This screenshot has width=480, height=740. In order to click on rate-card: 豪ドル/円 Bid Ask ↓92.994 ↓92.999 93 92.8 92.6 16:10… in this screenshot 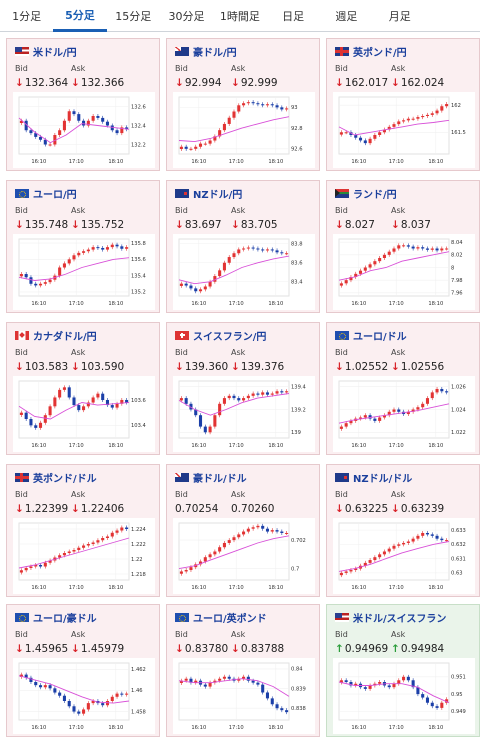, I will do `click(243, 104)`.